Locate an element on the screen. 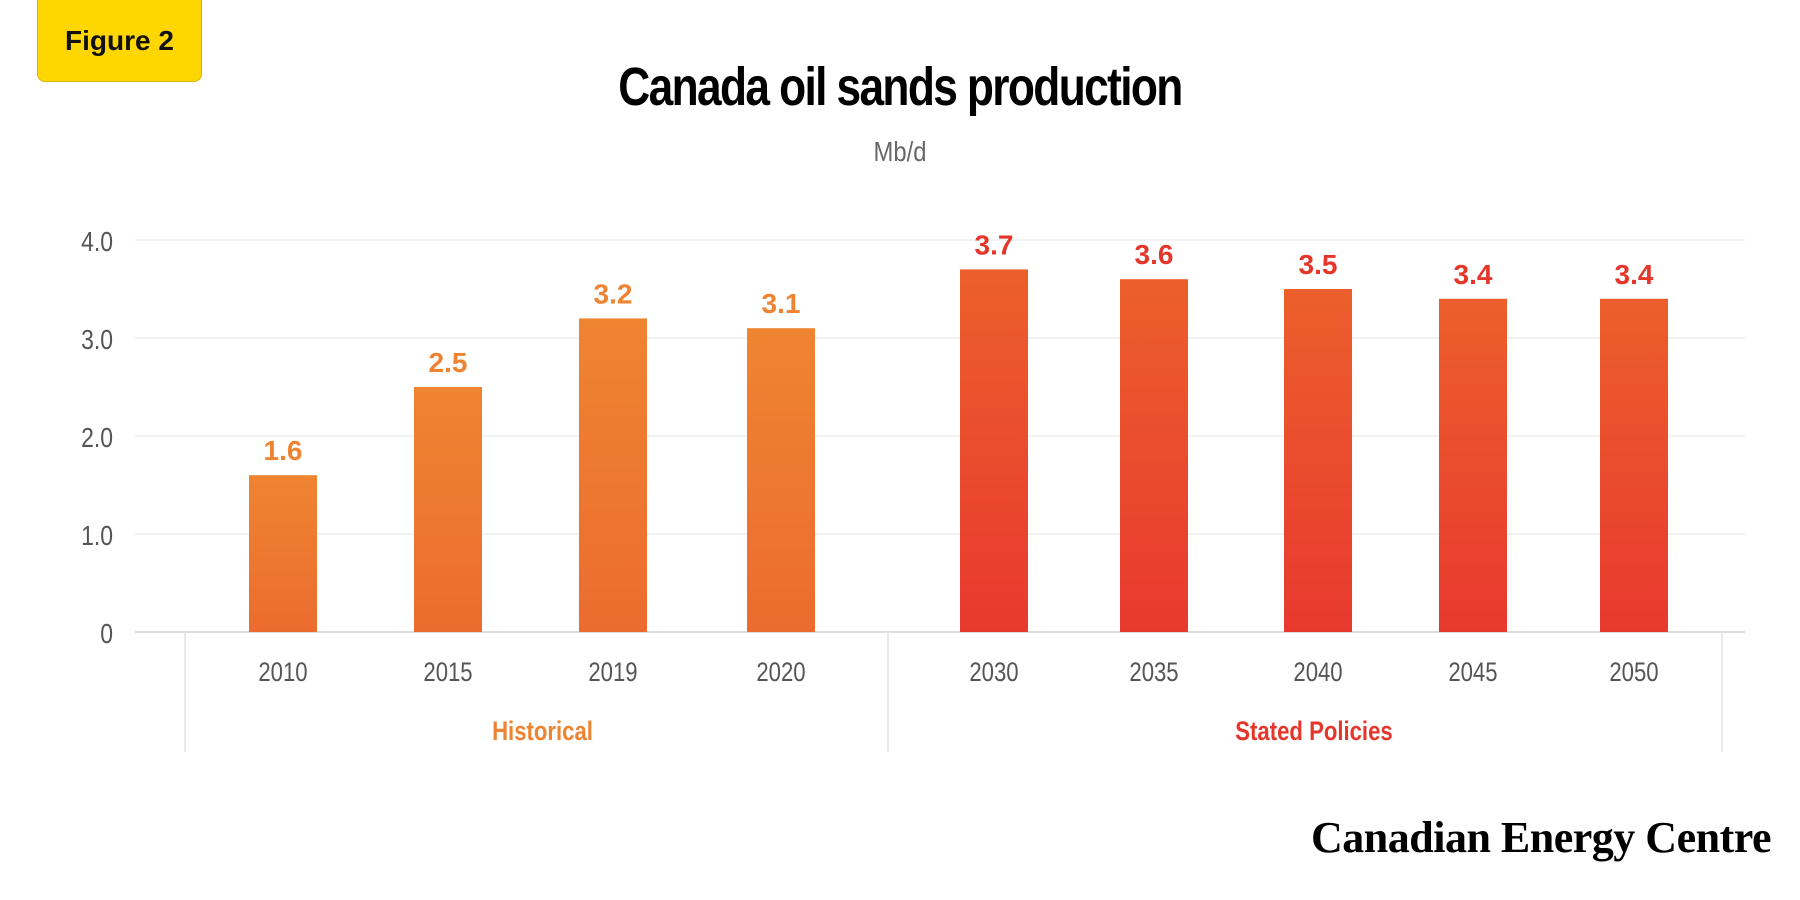  x-tick-label: 2045 is located at coordinates (1472, 673).